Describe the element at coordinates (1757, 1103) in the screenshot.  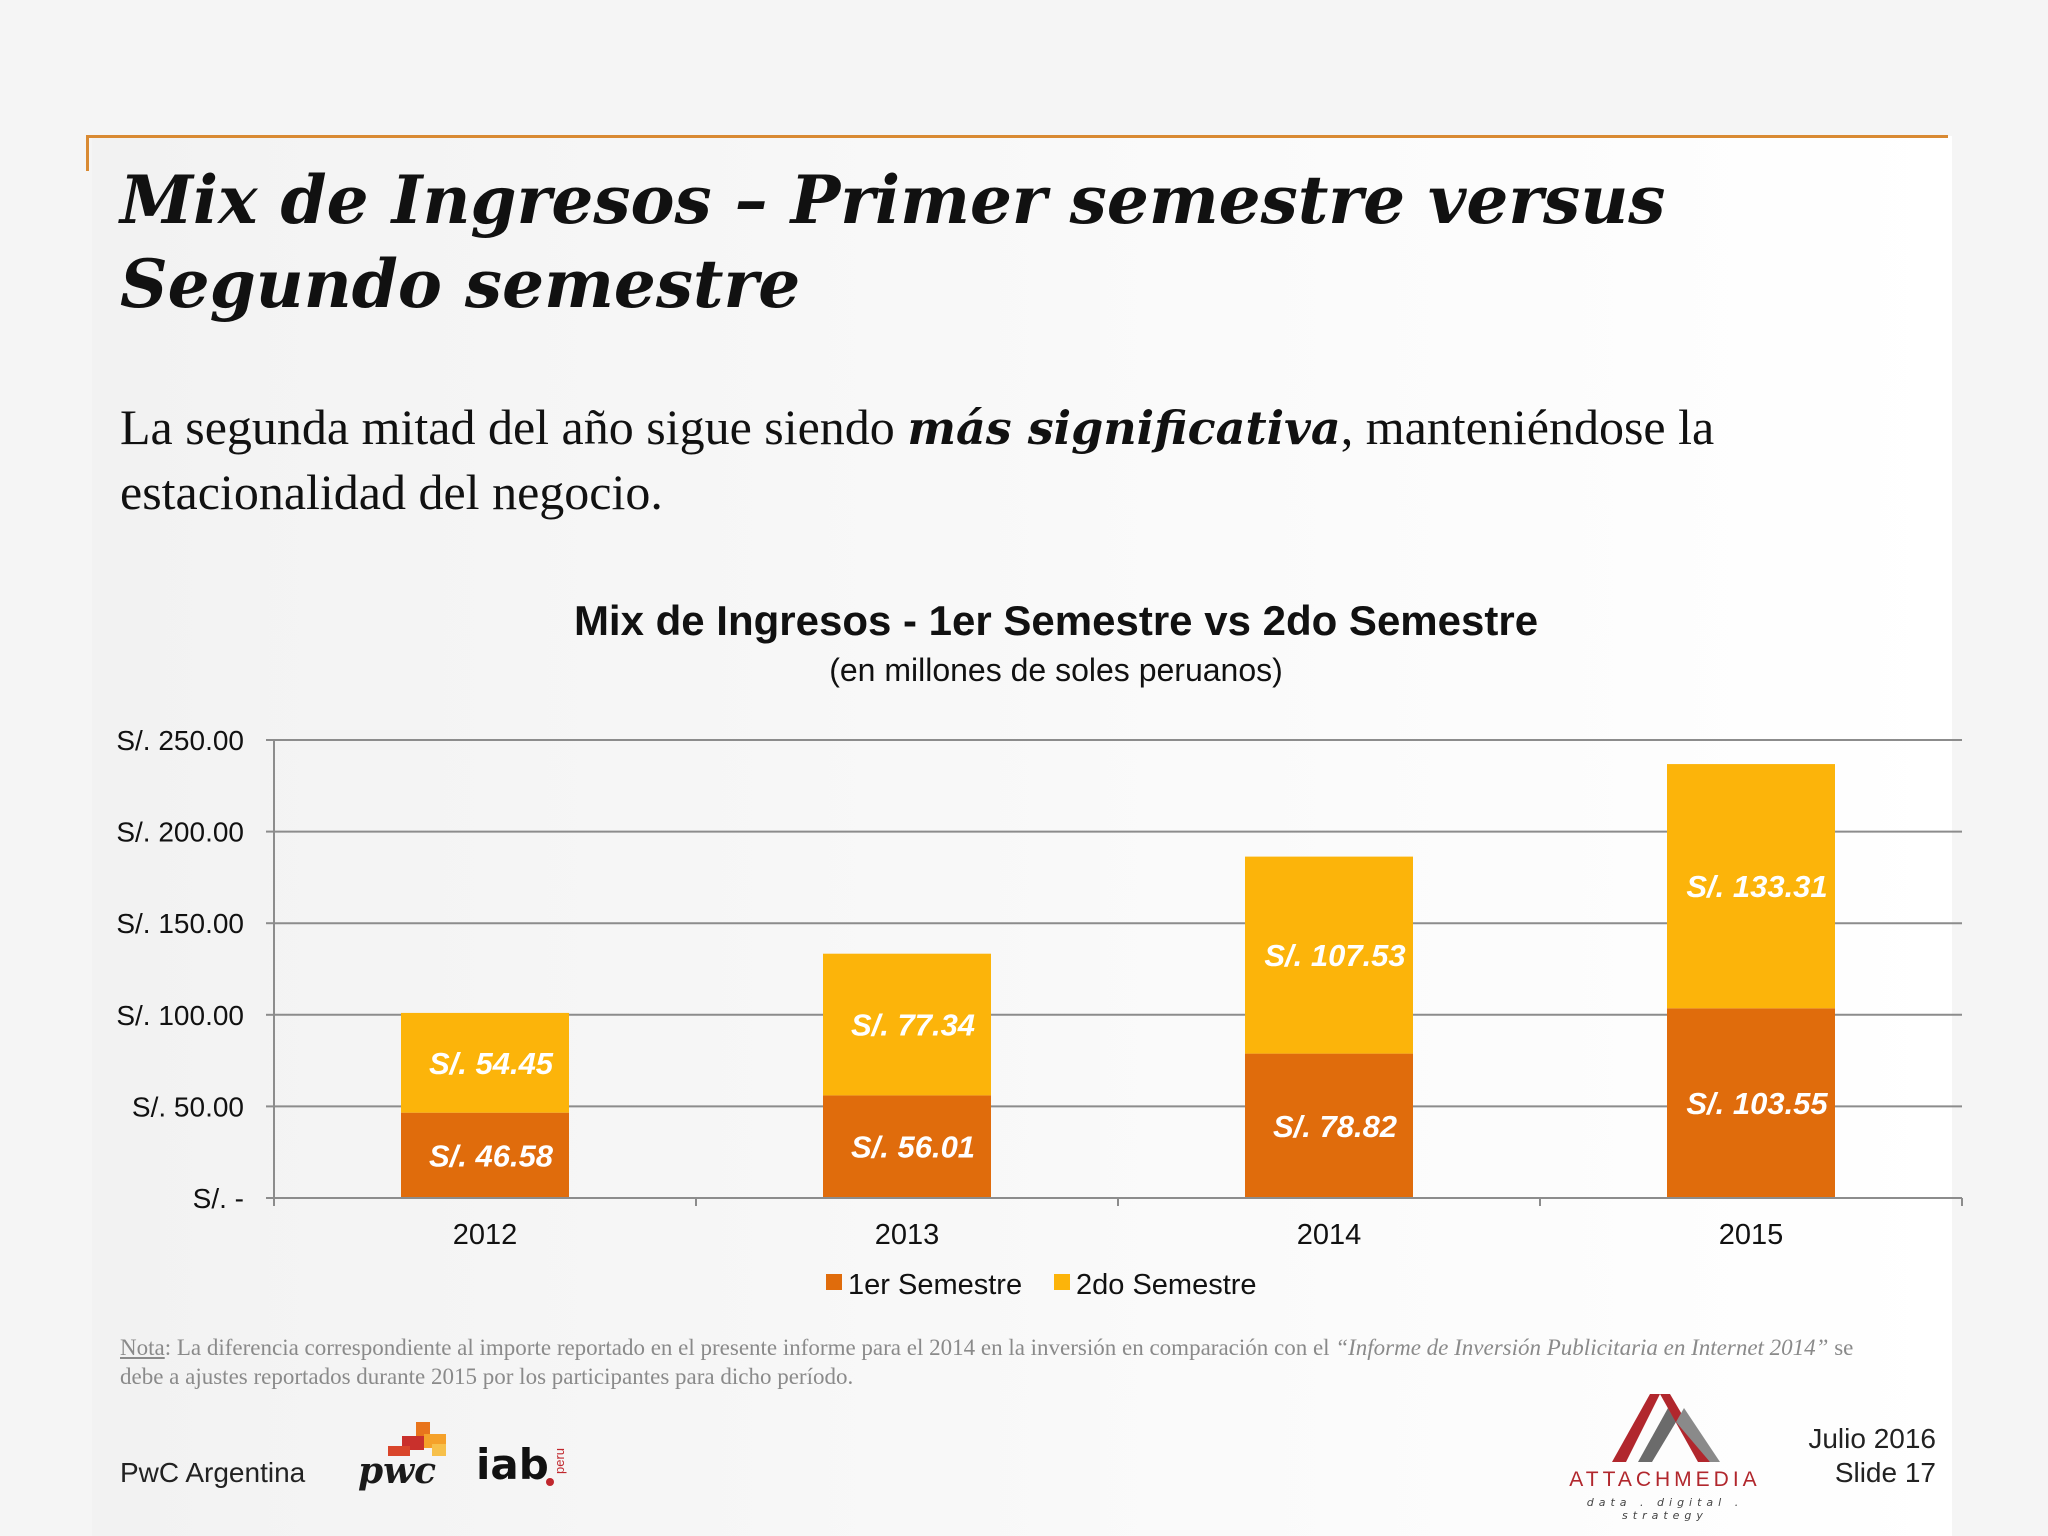
I see `data-label-1er-semestre: S/. 103.55` at that location.